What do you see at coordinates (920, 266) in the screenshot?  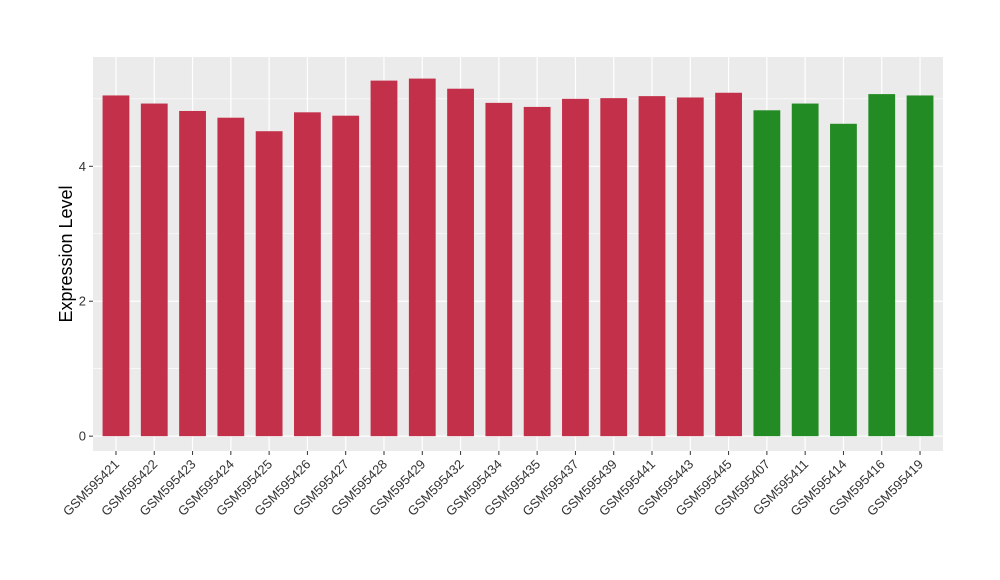 I see `bar-GSM595419` at bounding box center [920, 266].